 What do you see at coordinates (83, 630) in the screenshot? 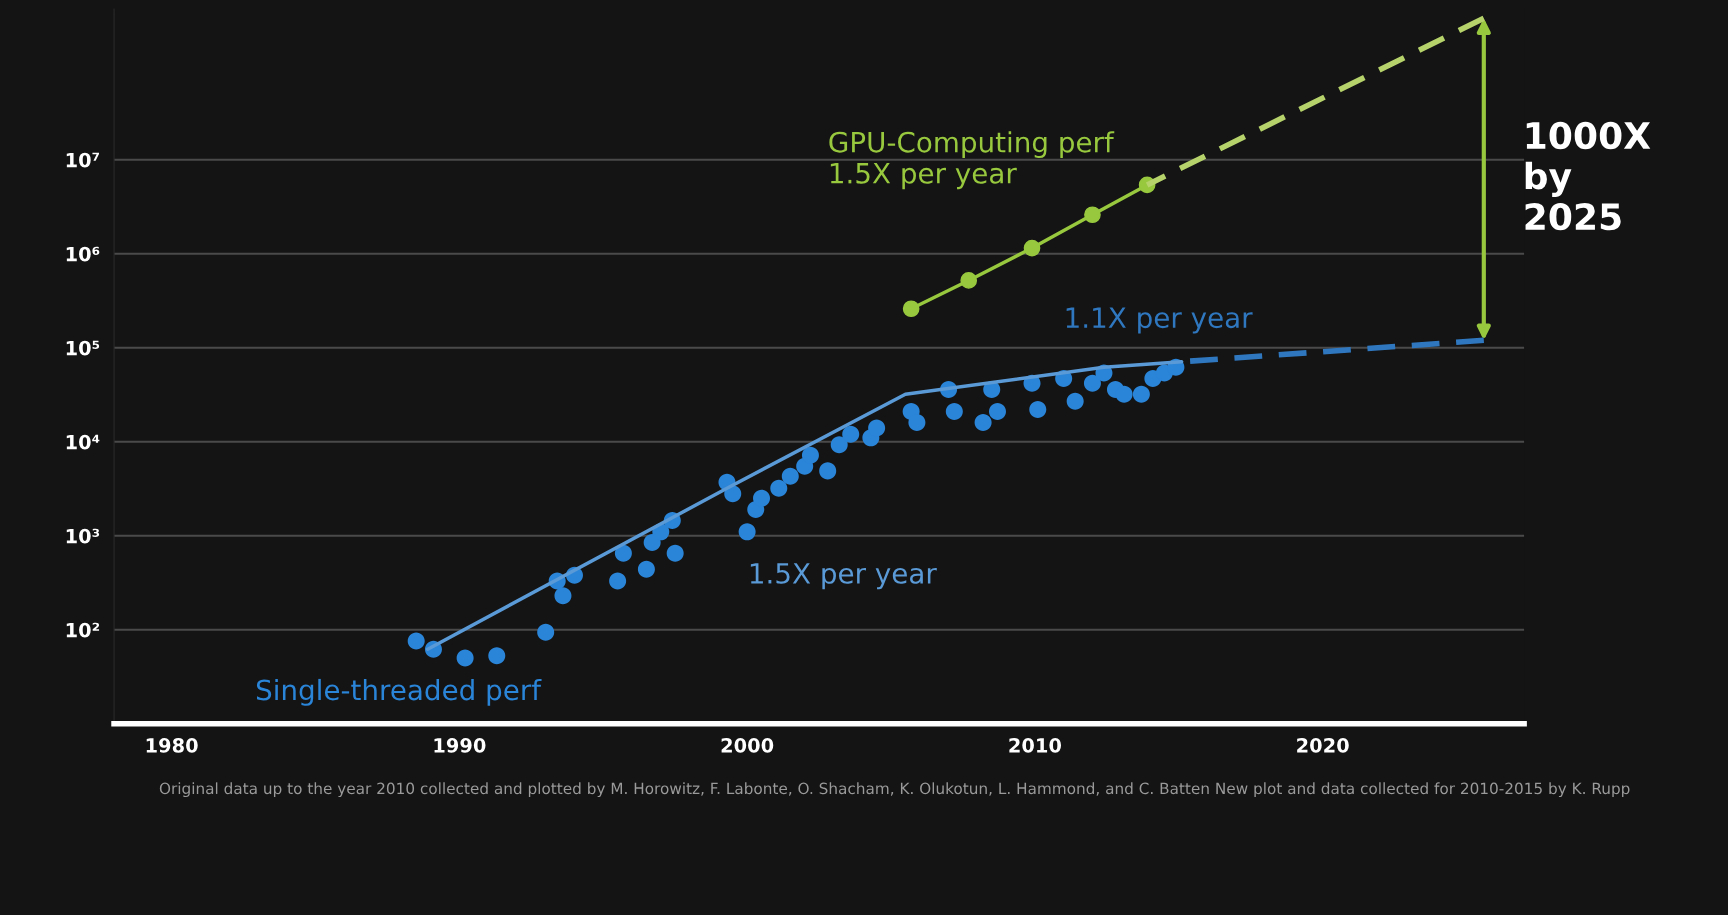
I see `y-tick-label: 10²` at bounding box center [83, 630].